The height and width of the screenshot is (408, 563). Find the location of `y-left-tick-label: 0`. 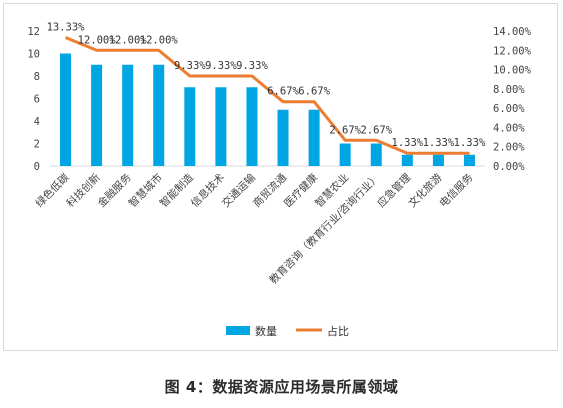

y-left-tick-label: 0 is located at coordinates (37, 167).